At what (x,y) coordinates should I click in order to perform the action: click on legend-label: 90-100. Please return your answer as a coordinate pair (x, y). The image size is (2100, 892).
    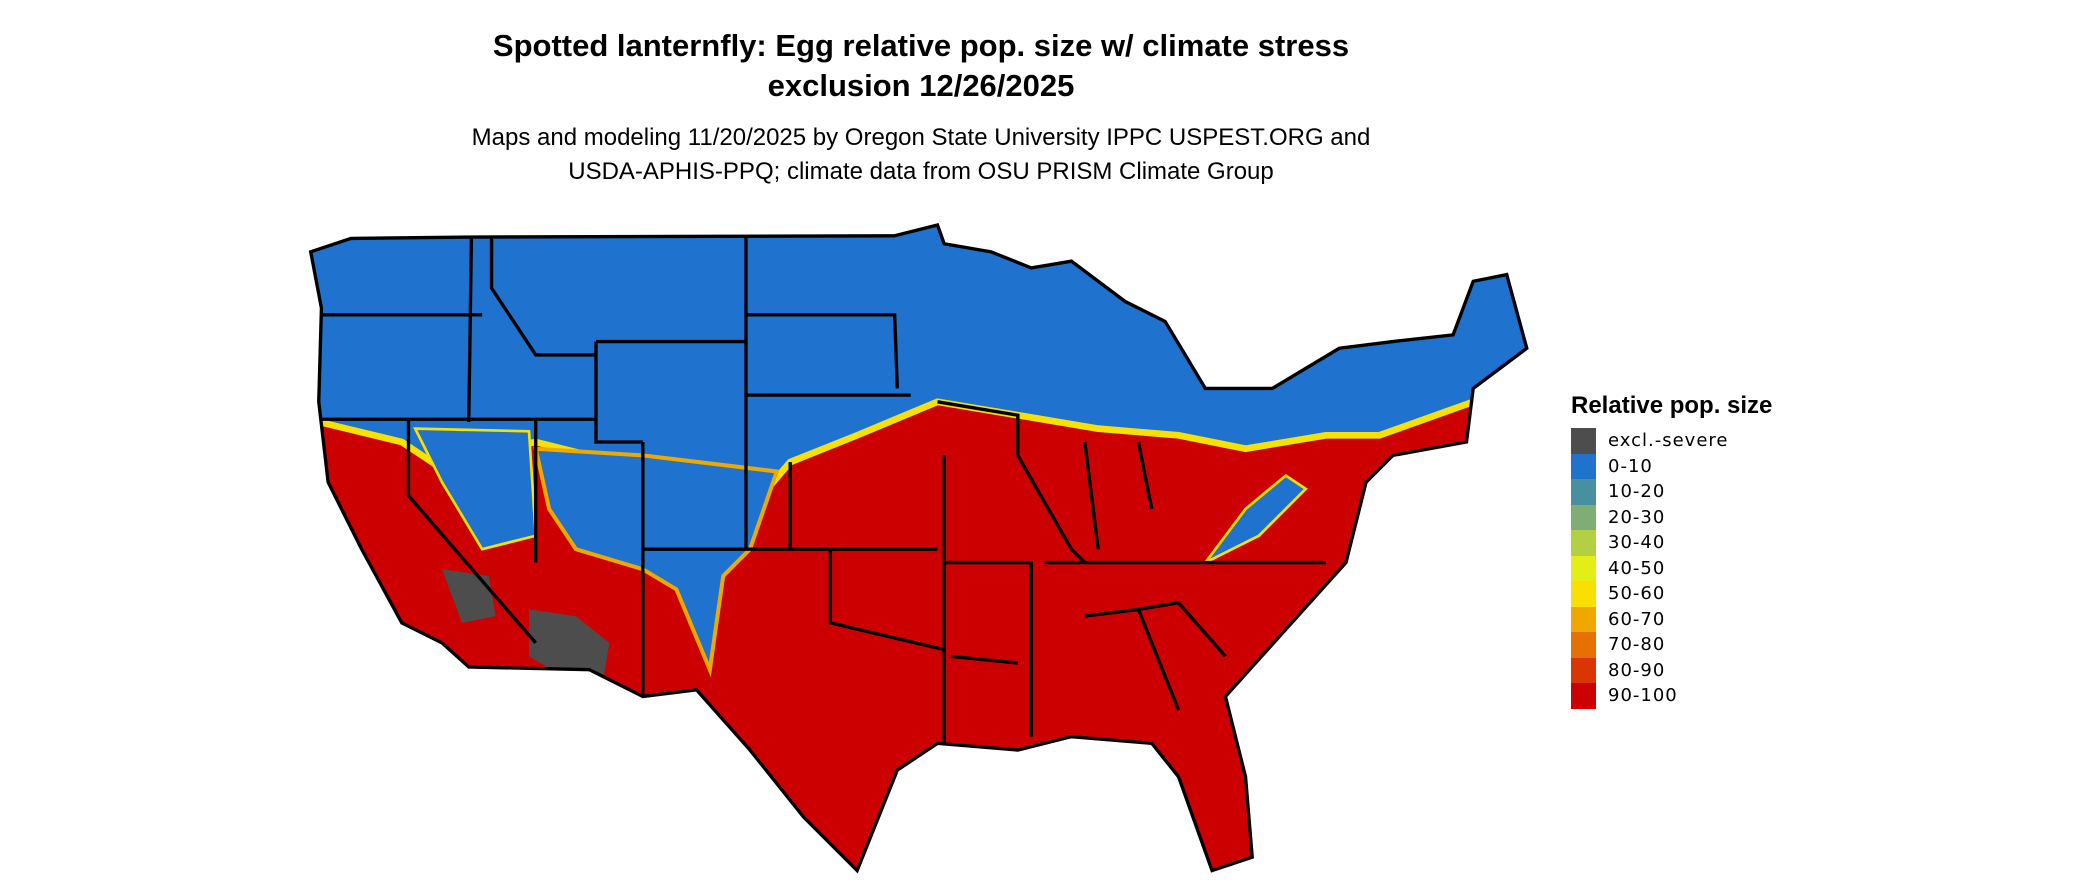
    Looking at the image, I should click on (1643, 696).